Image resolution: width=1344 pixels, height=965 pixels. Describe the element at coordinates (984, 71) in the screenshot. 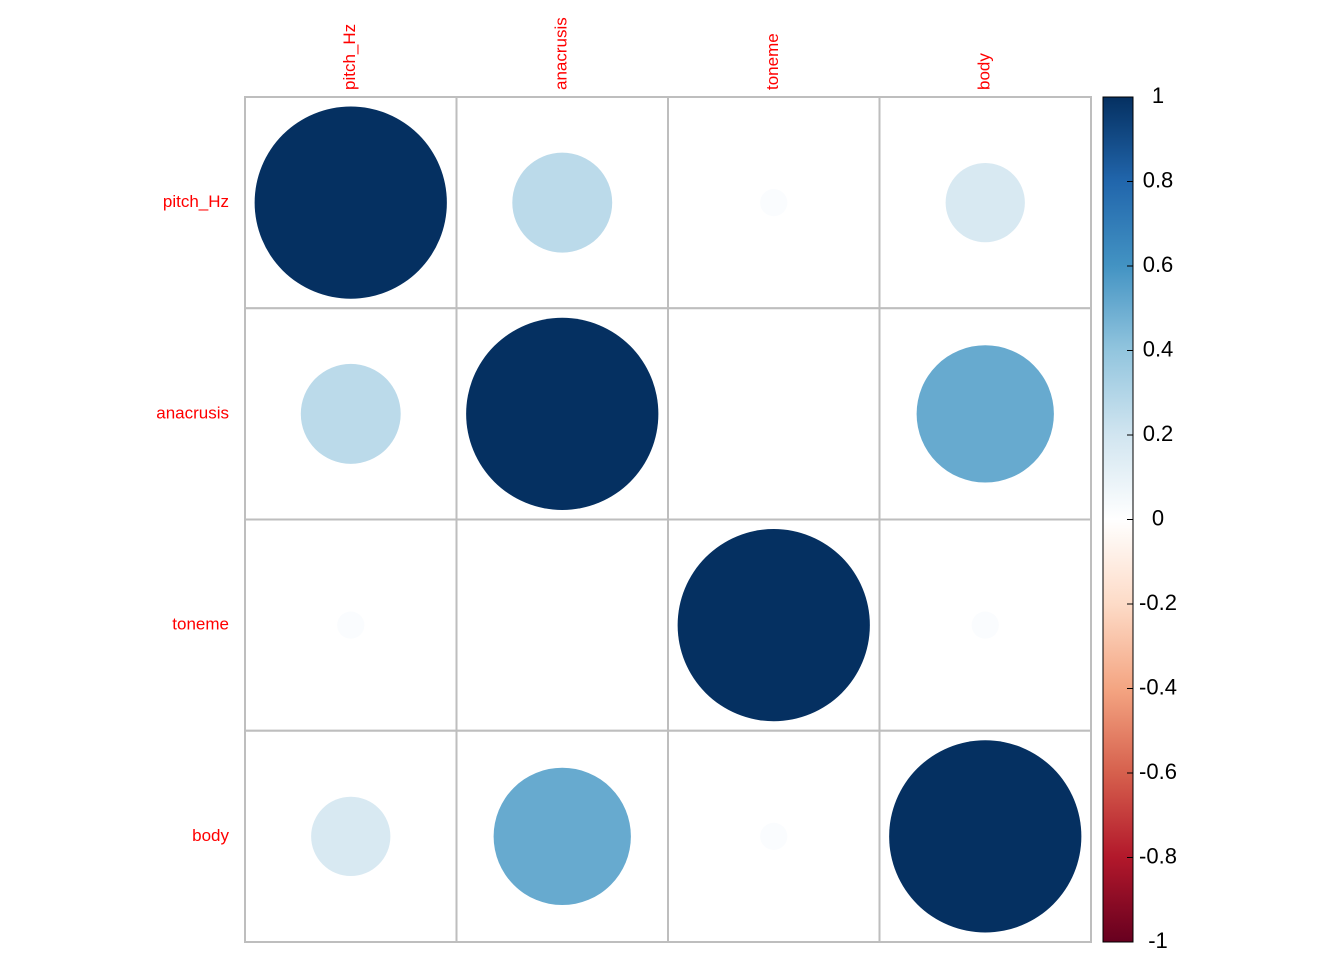

I see `column-label: body` at that location.